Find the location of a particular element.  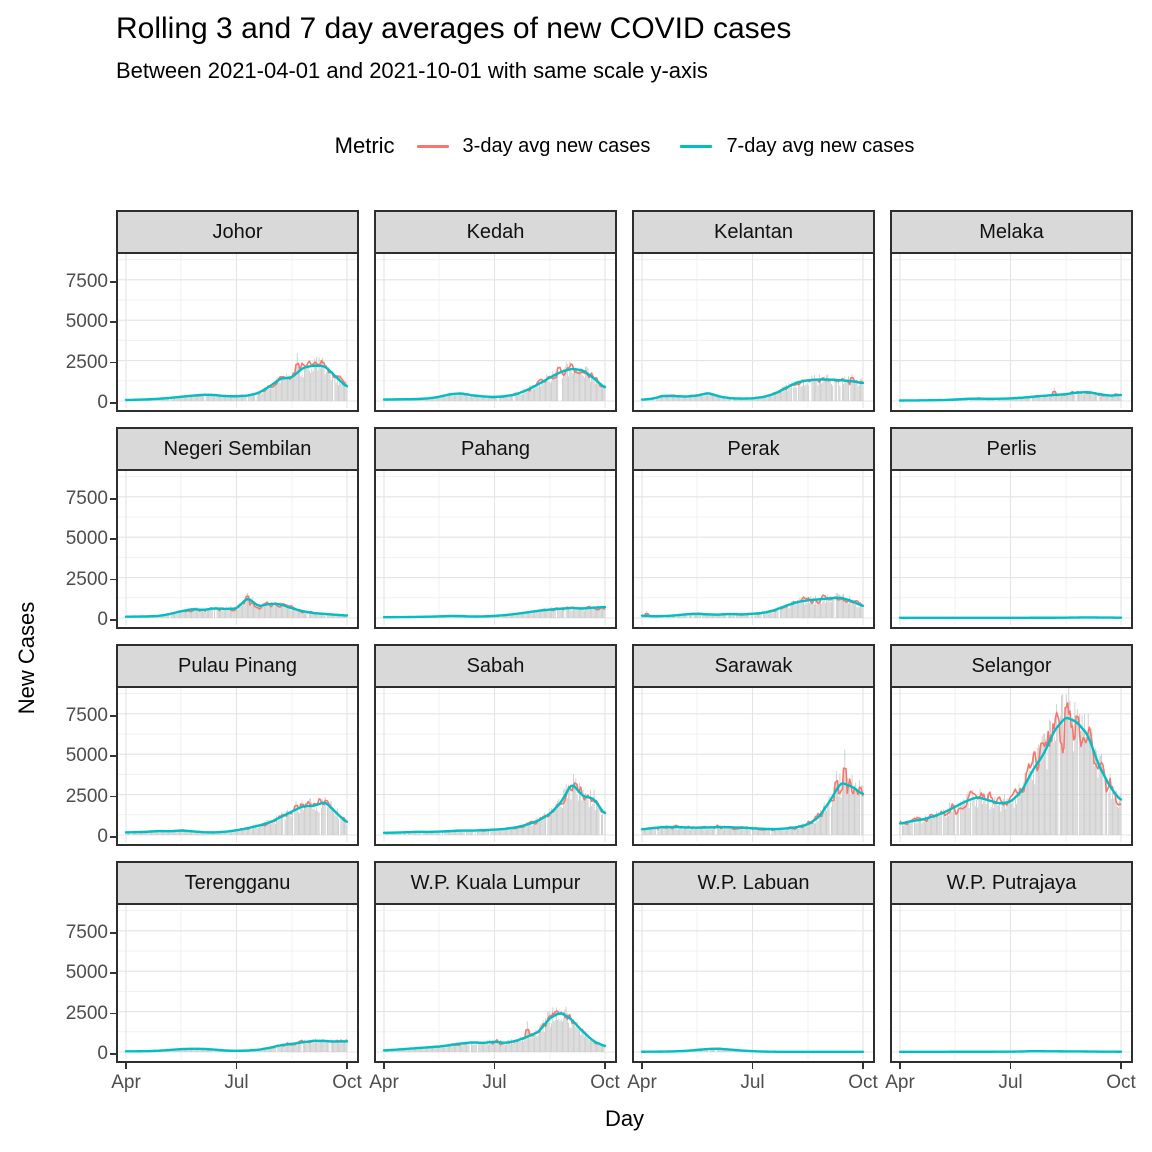

x-tick-label: Apr is located at coordinates (900, 1082).